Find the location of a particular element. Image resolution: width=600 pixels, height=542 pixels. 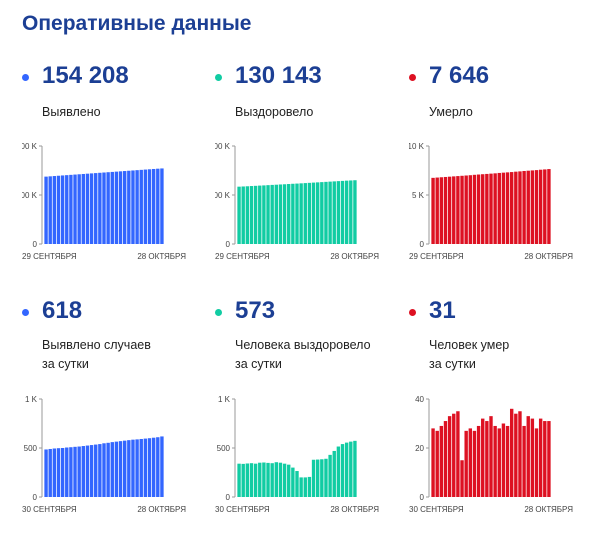

daily-recovered-value: 573 is located at coordinates (255, 310).